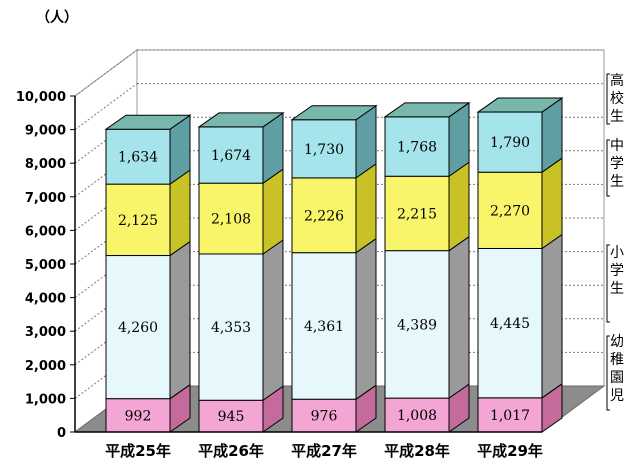 The width and height of the screenshot is (634, 470). Describe the element at coordinates (138, 451) in the screenshot. I see `x-category-label: 平成25年` at that location.